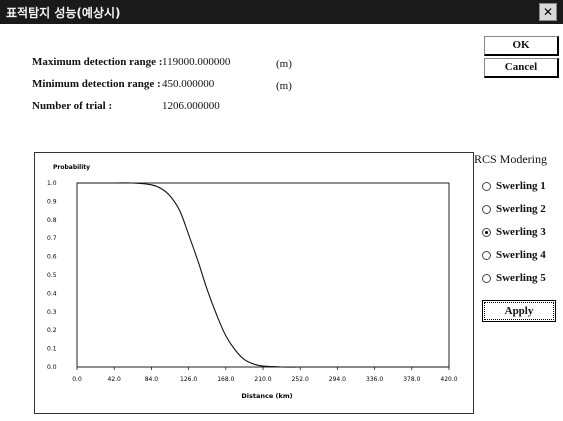 This screenshot has height=421, width=563. What do you see at coordinates (511, 159) in the screenshot?
I see `rcs-modeling-title: RCS Modering` at bounding box center [511, 159].